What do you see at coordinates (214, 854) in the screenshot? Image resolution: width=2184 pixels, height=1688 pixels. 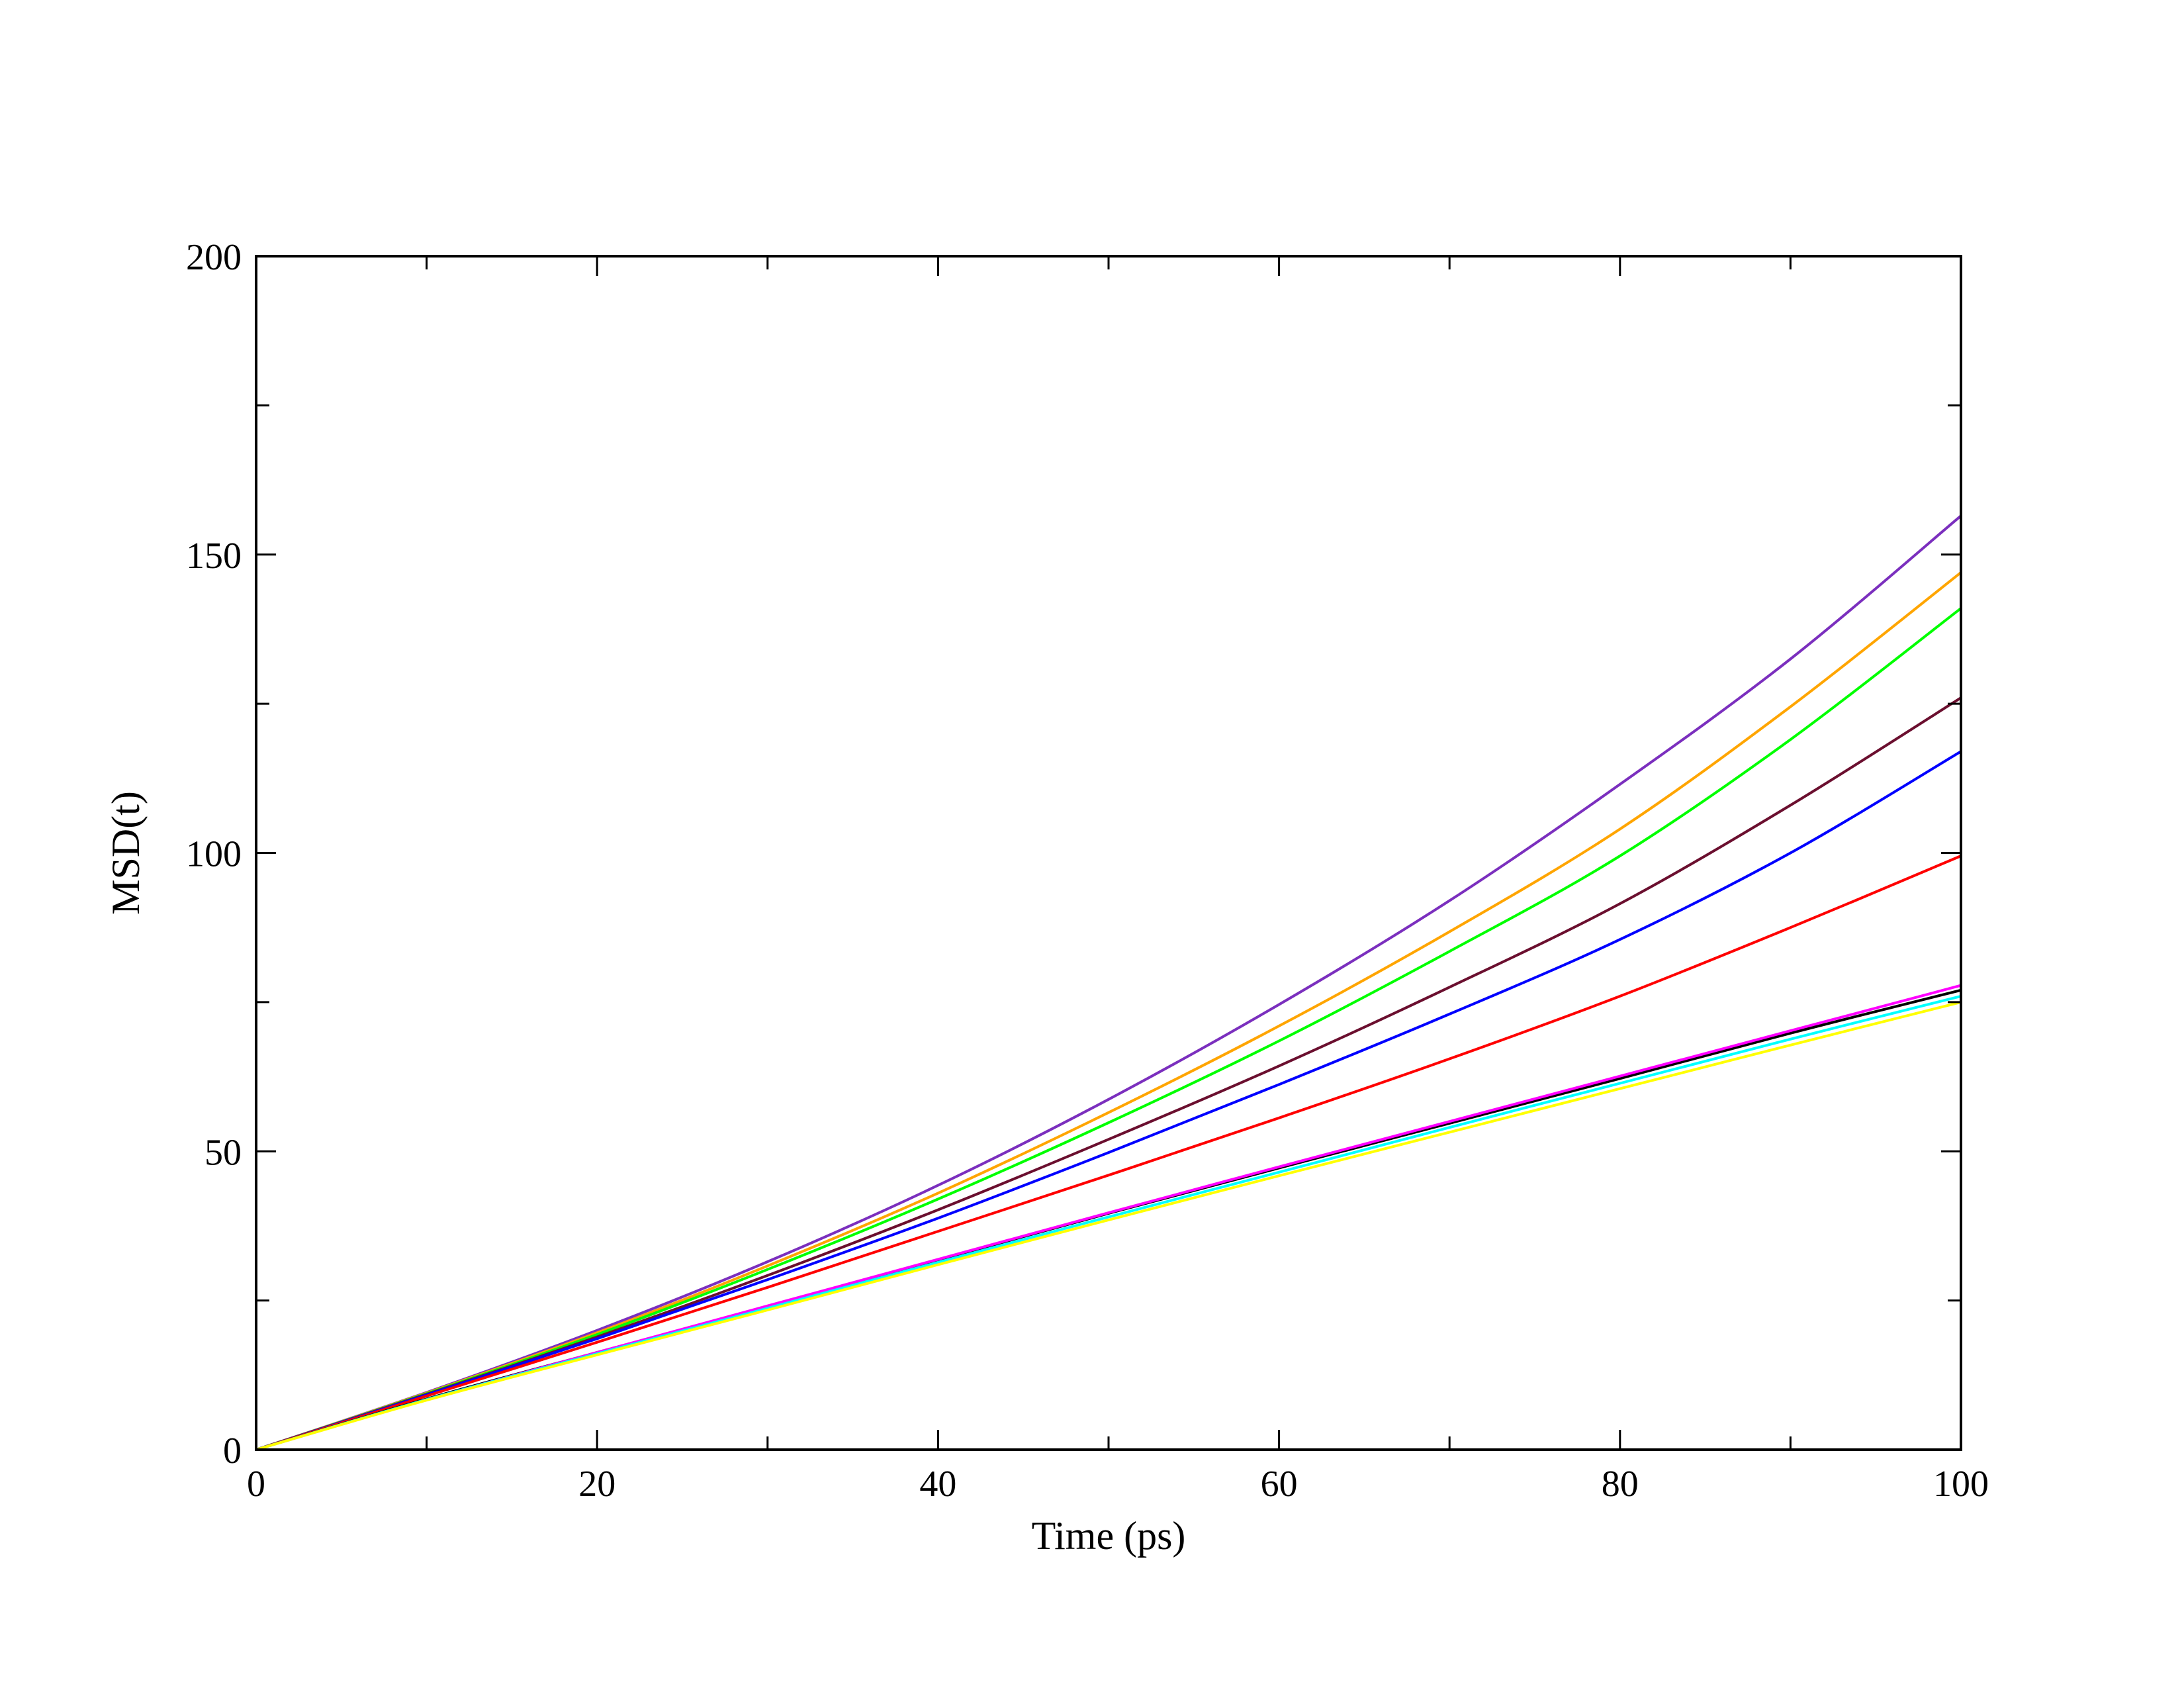 I see `y-tick-label: 100` at bounding box center [214, 854].